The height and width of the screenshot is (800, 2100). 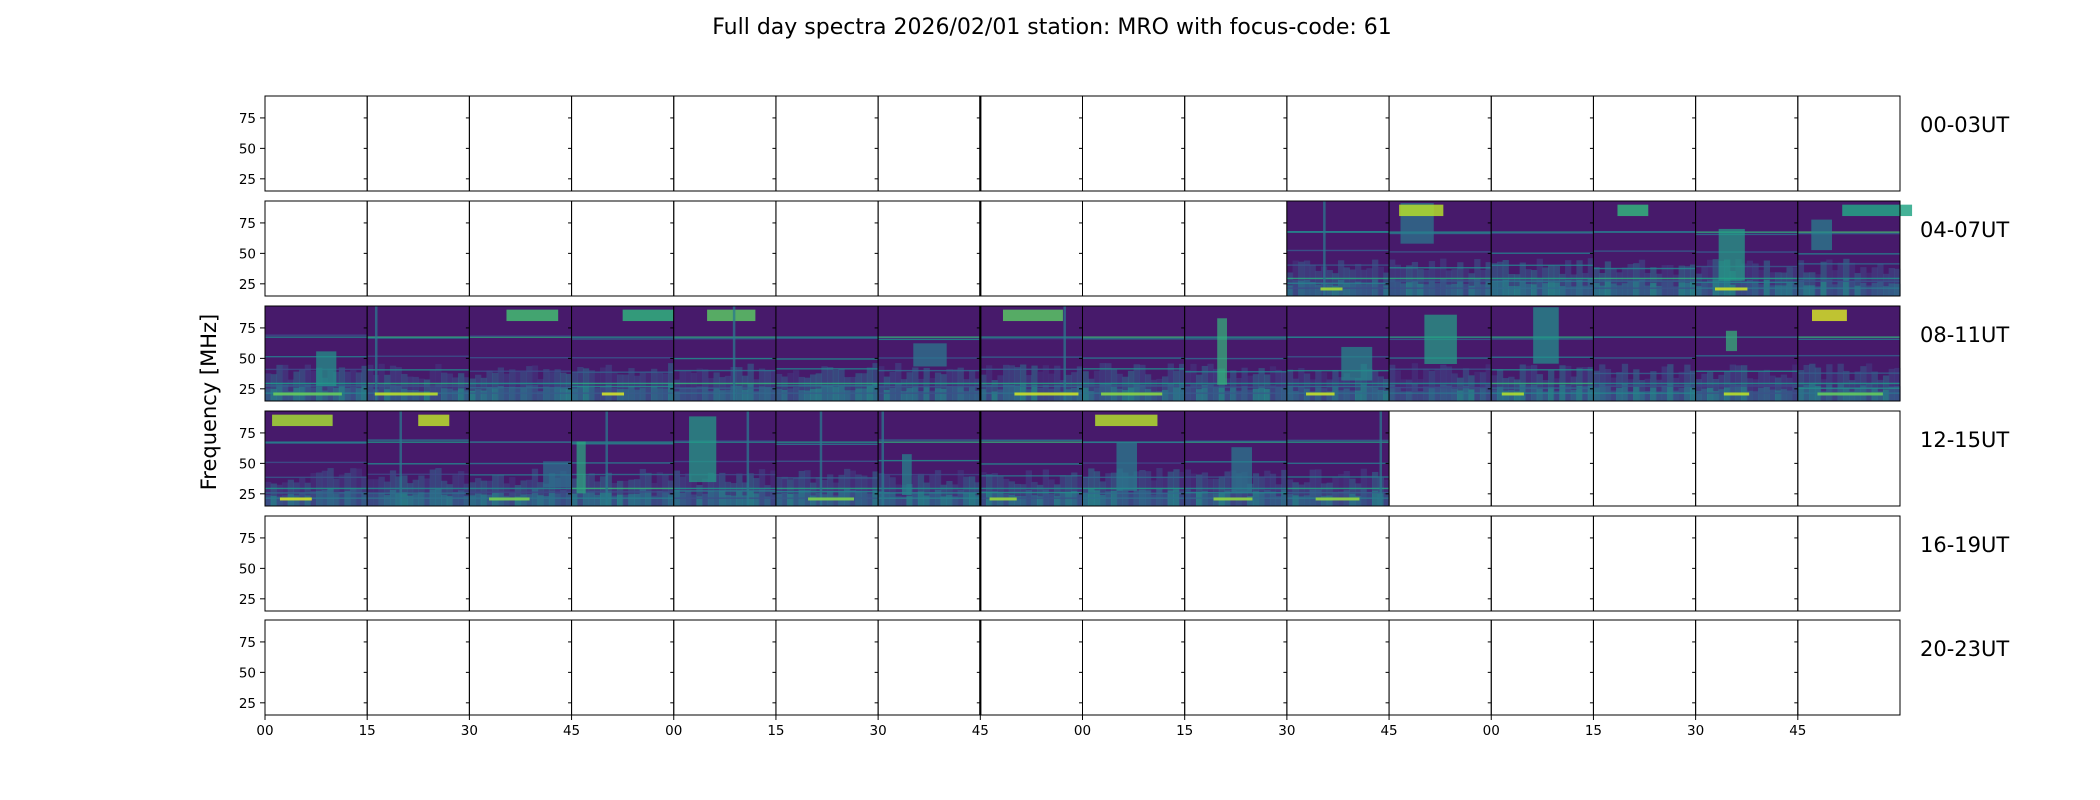 I want to click on x-tick-label: 30, so click(x=878, y=731).